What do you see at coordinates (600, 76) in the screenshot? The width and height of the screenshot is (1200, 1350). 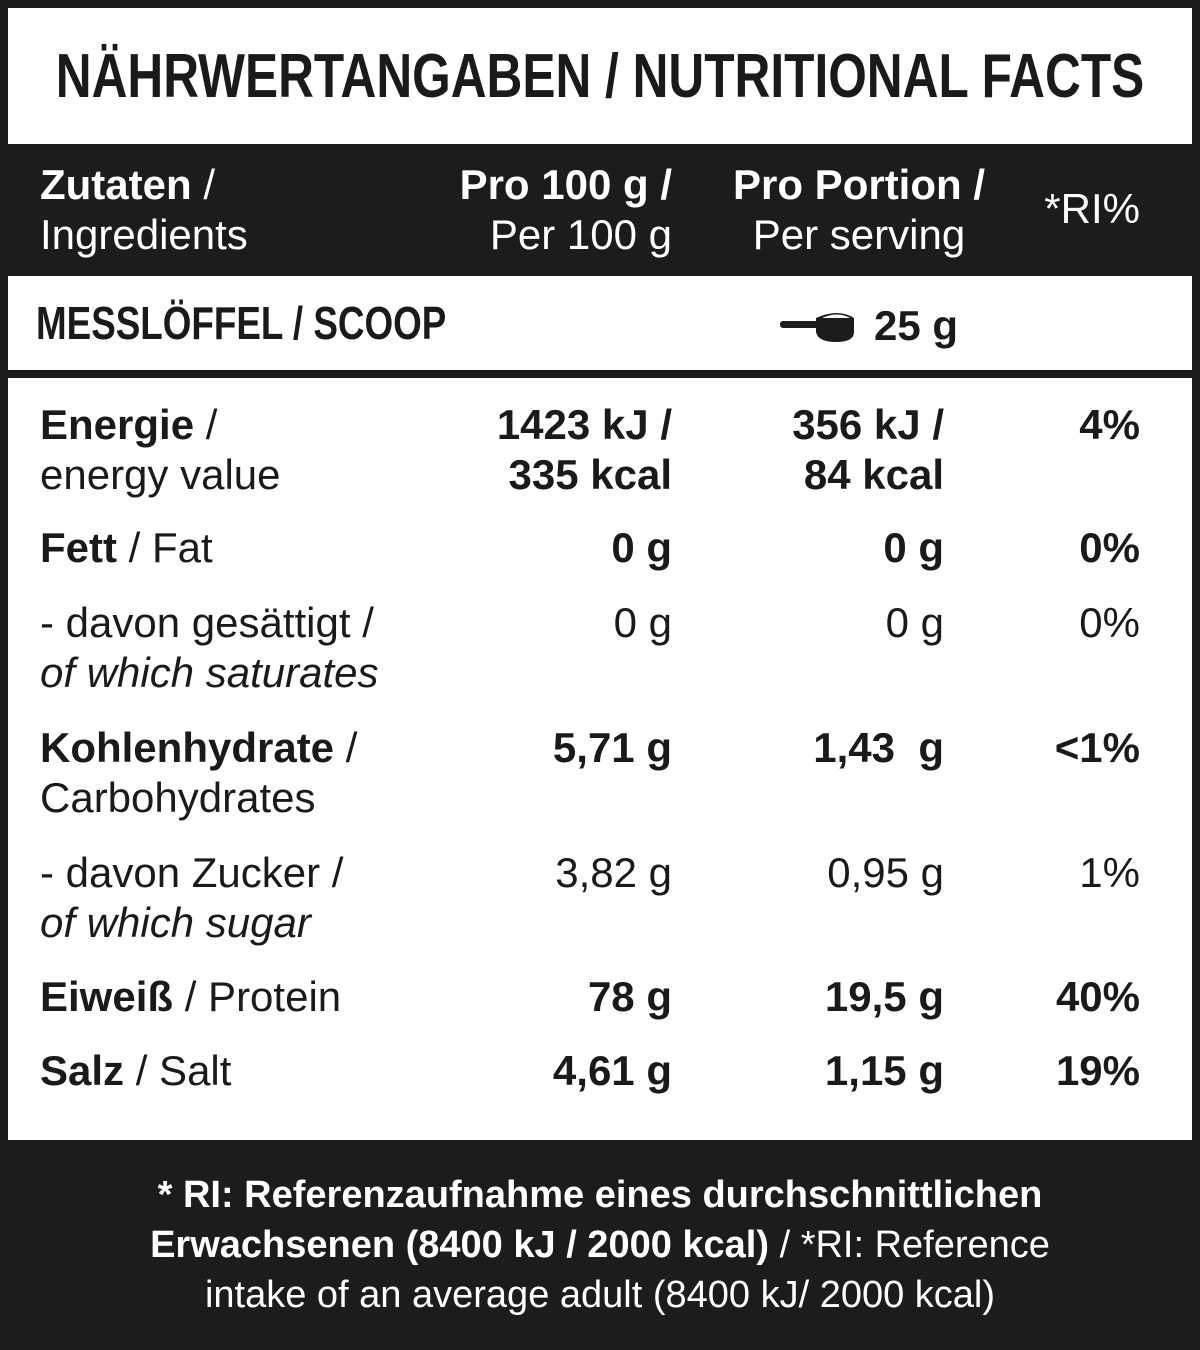 I see `page-title: NÄHRWERTANGABEN / NUTRITIONAL FACTS` at bounding box center [600, 76].